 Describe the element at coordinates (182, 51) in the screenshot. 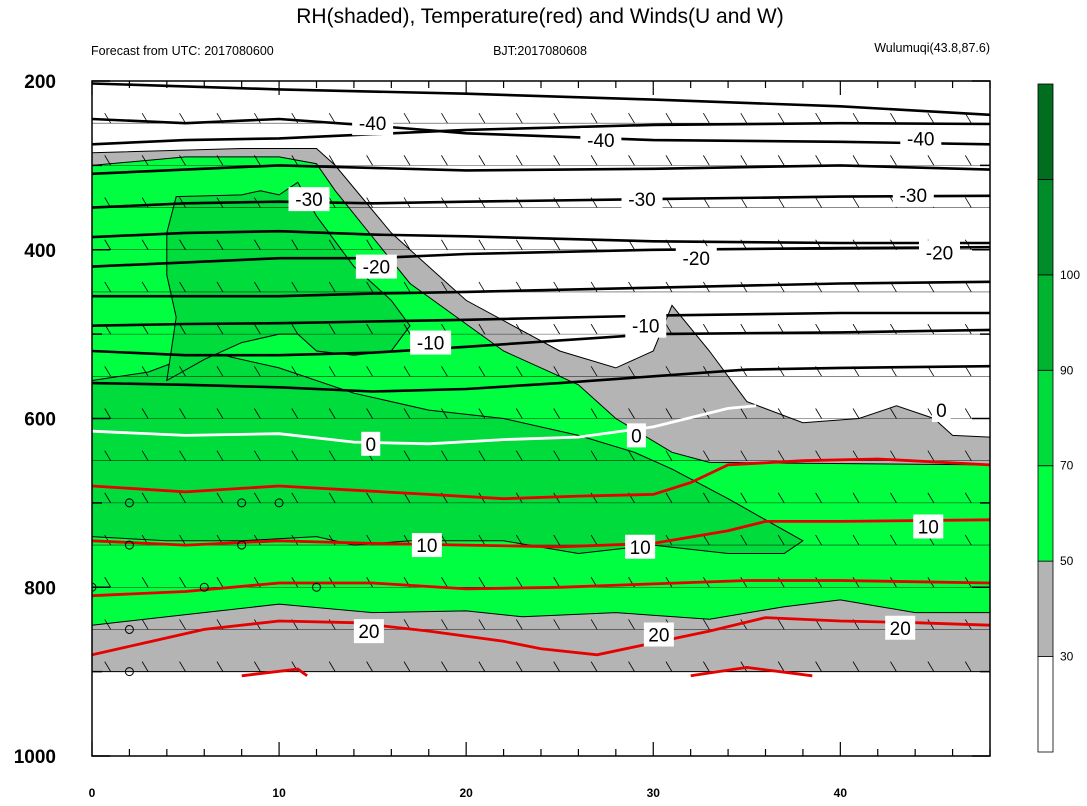

I see `forecast-label: Forecast from UTC: 2017080600` at that location.